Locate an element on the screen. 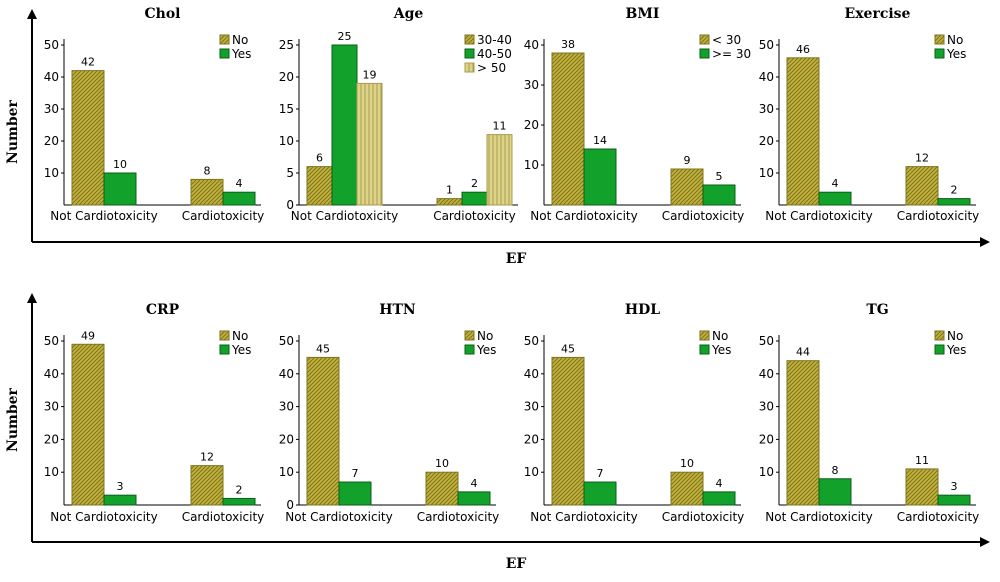  chart-title: Chol is located at coordinates (163, 14).